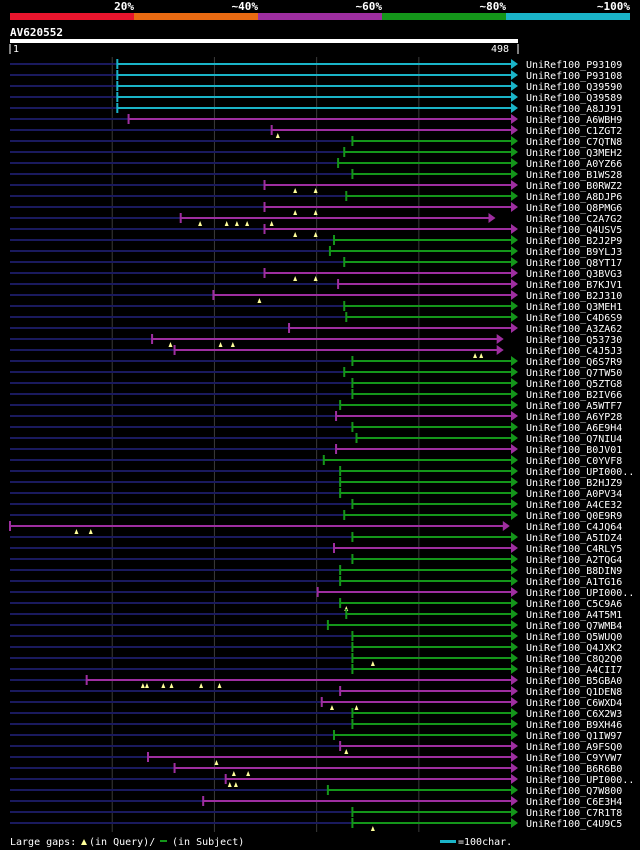 This screenshot has width=640, height=850. I want to click on hit-label: UniRef100_C8Q2Q0, so click(574, 659).